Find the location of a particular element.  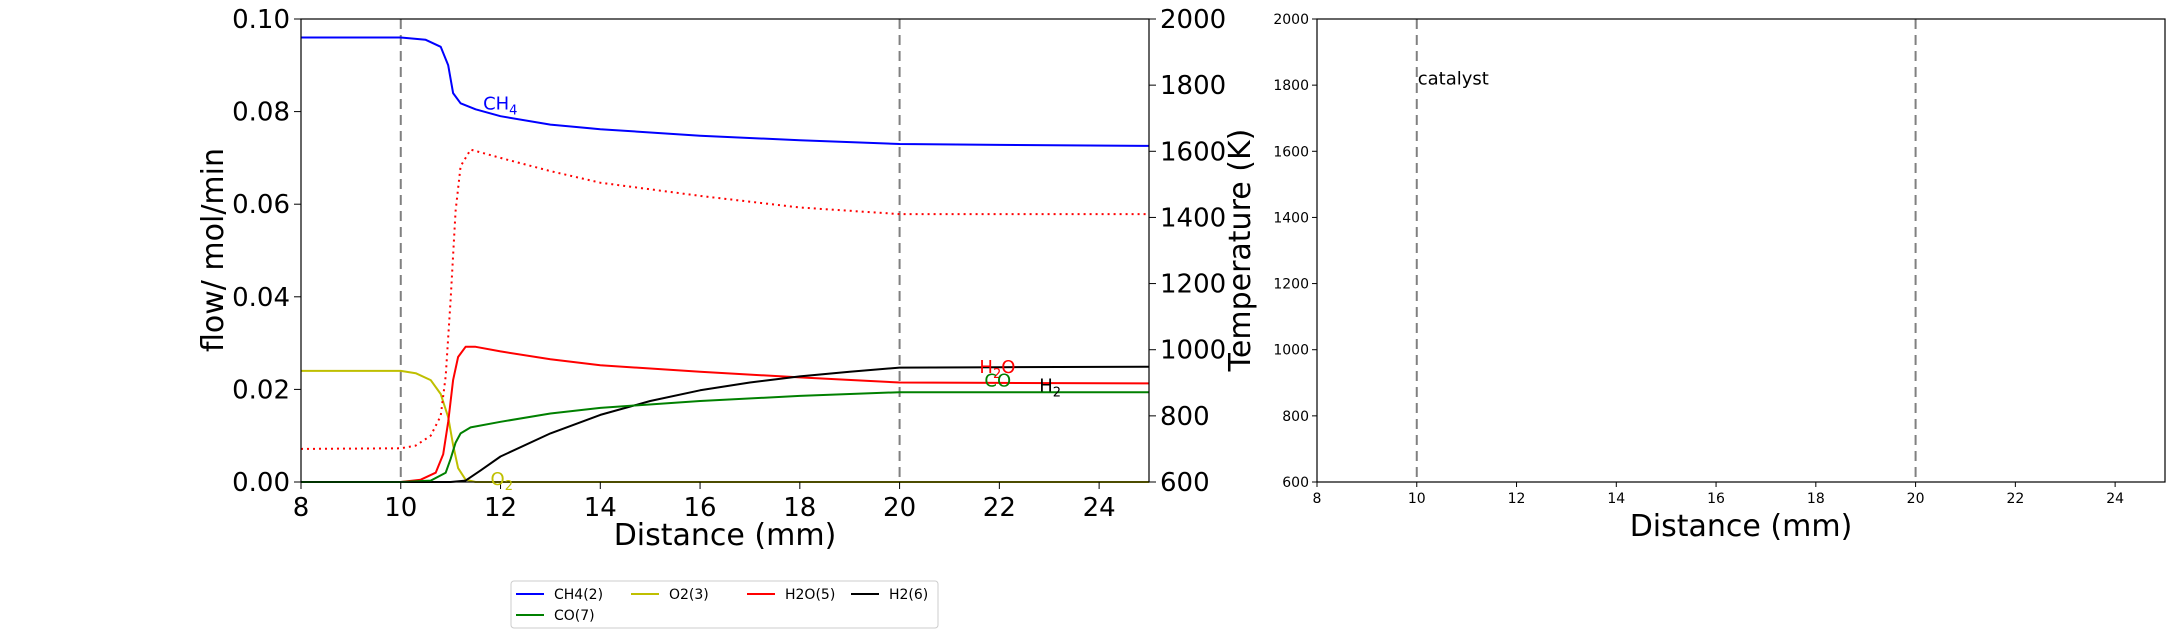

left-x-ticks: 8 10 12 14 16 18 20 22 24 is located at coordinates (704, 502).